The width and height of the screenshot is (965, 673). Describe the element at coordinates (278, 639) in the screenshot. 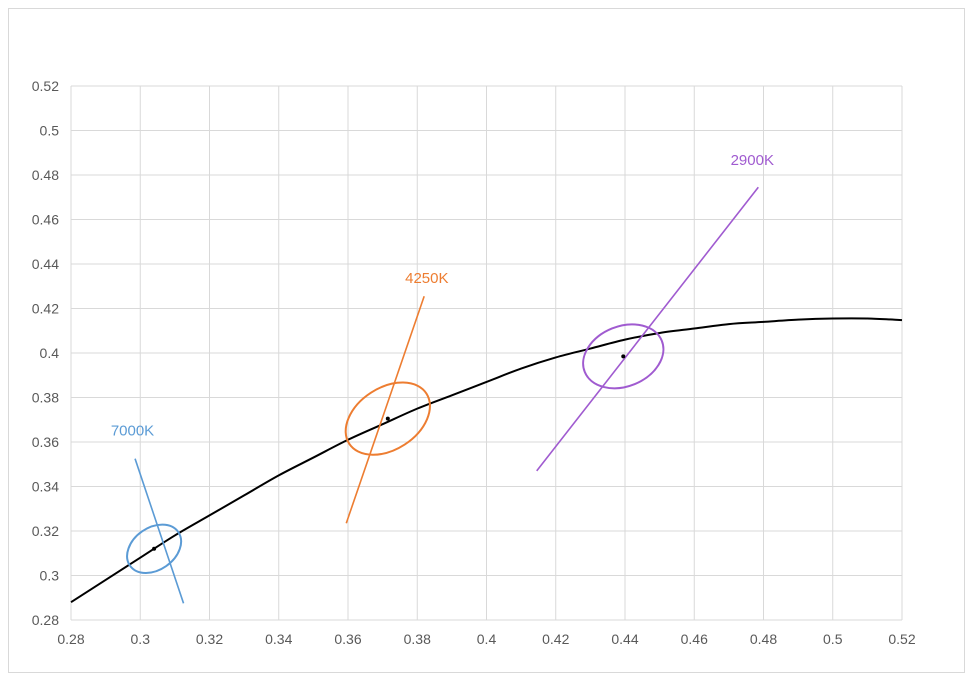

I see `x-tick-label: 0.34` at that location.